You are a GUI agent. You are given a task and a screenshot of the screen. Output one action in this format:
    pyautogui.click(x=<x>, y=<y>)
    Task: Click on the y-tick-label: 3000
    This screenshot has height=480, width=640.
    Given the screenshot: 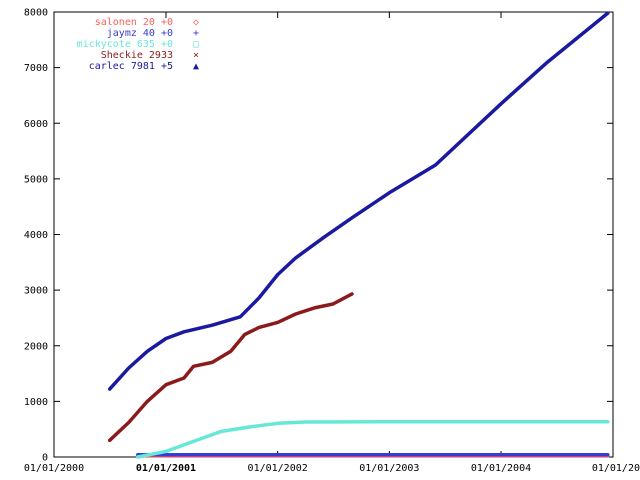 What is the action you would take?
    pyautogui.click(x=36, y=291)
    